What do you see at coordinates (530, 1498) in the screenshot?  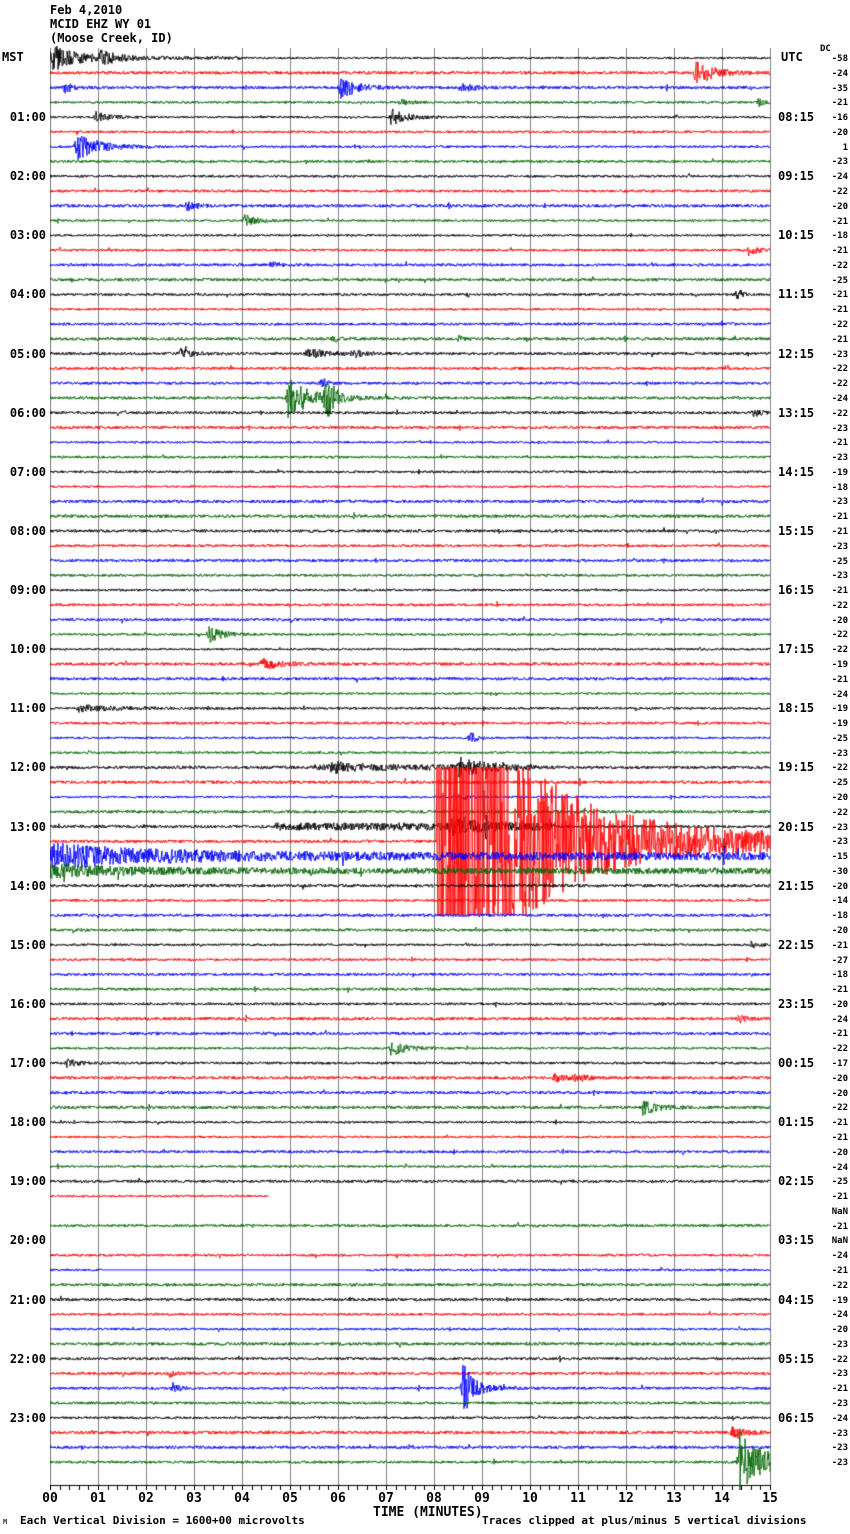 I see `x-tick-label: 10` at bounding box center [530, 1498].